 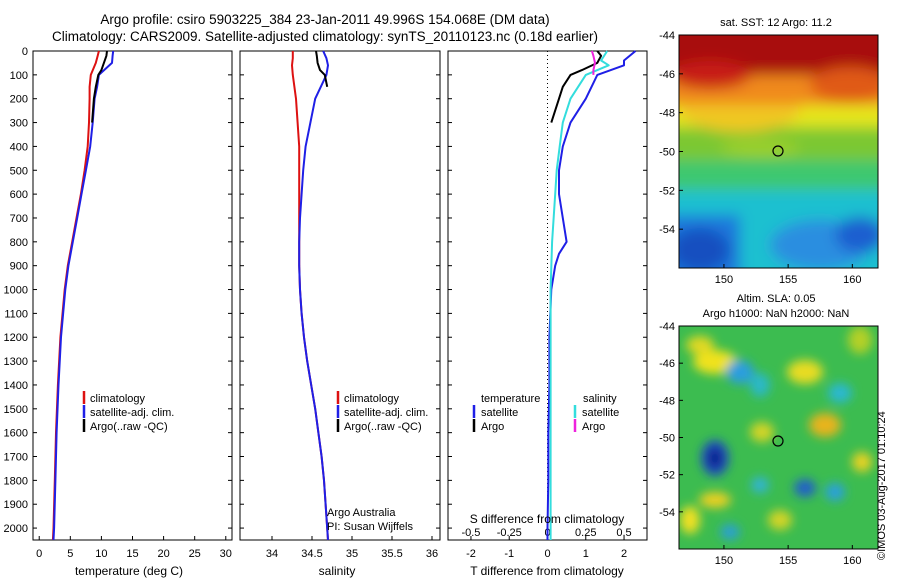 I want to click on x-tick-label: 5, so click(x=70, y=554).